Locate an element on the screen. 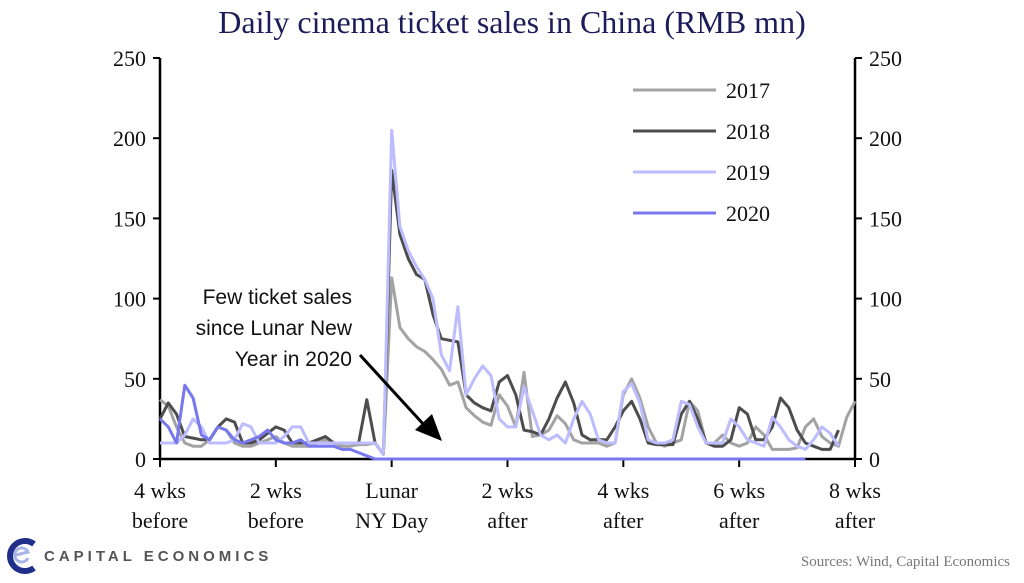 Image resolution: width=1024 pixels, height=583 pixels. x-tick-label: 8 wks is located at coordinates (855, 490).